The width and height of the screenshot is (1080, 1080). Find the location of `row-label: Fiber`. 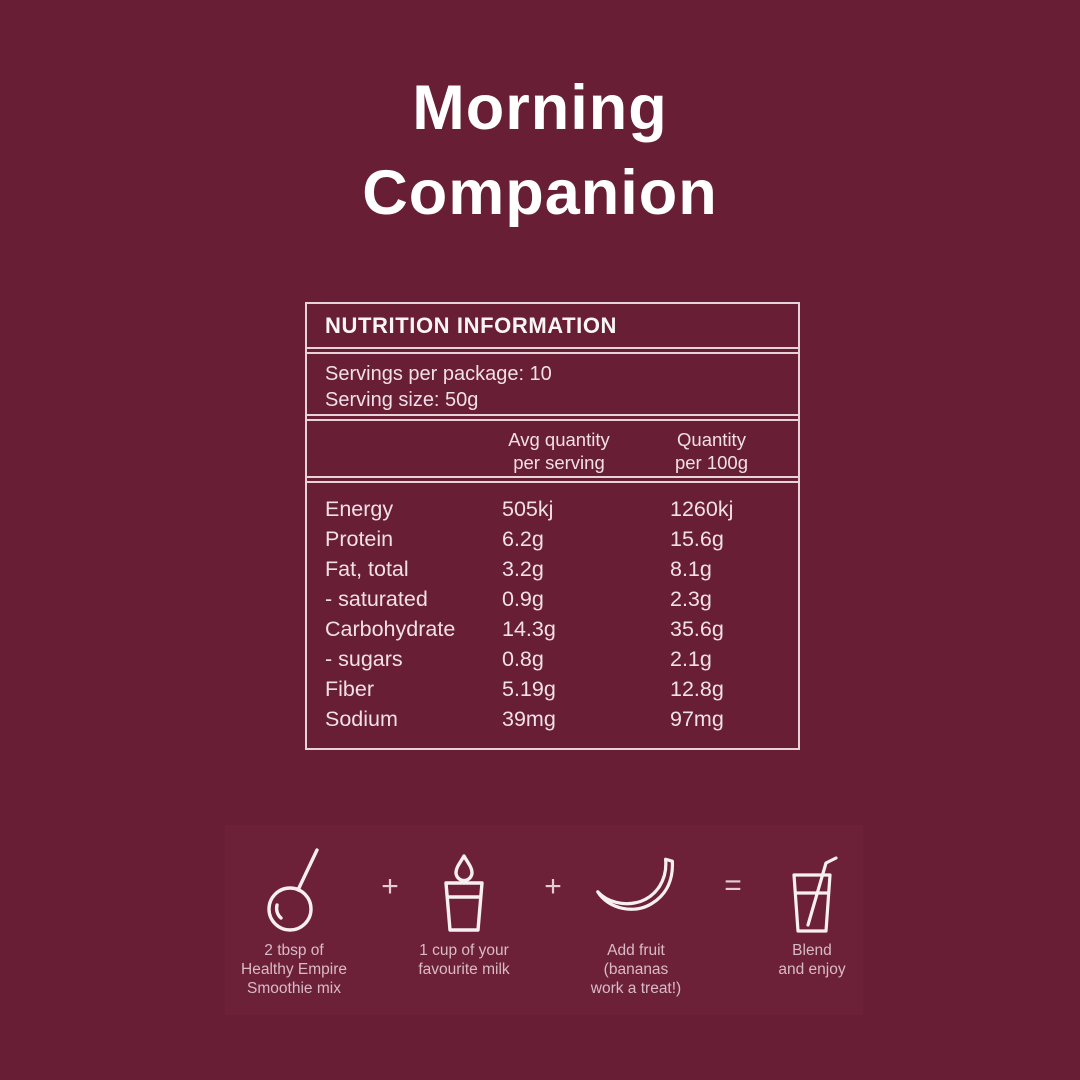

row-label: Fiber is located at coordinates (349, 688).